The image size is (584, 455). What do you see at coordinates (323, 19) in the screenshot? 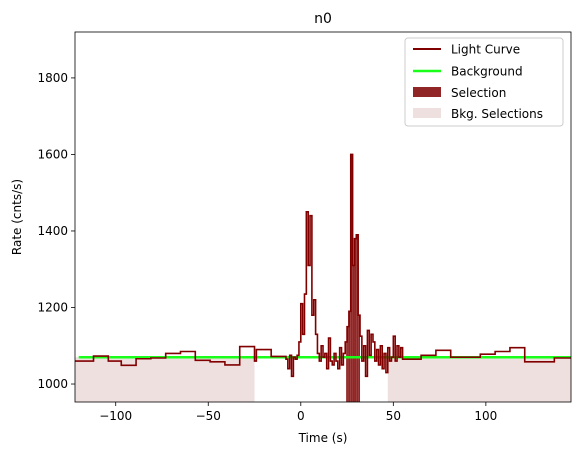
I see `chart-title: n0` at bounding box center [323, 19].